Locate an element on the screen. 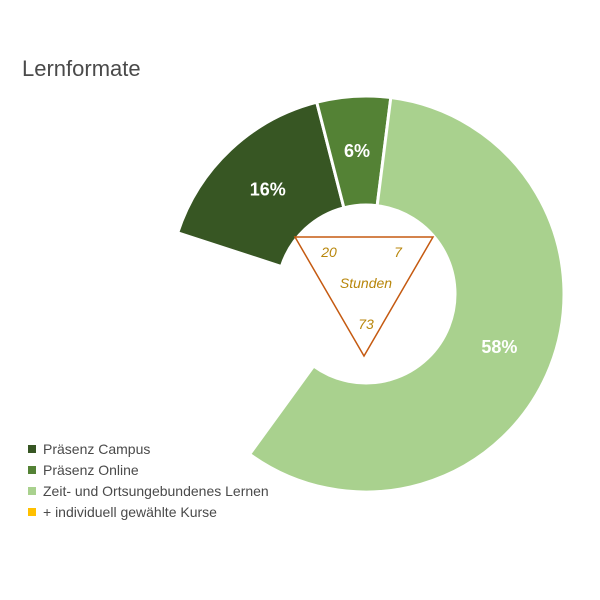 This screenshot has width=600, height=600. hours-value-online: 7 is located at coordinates (398, 252).